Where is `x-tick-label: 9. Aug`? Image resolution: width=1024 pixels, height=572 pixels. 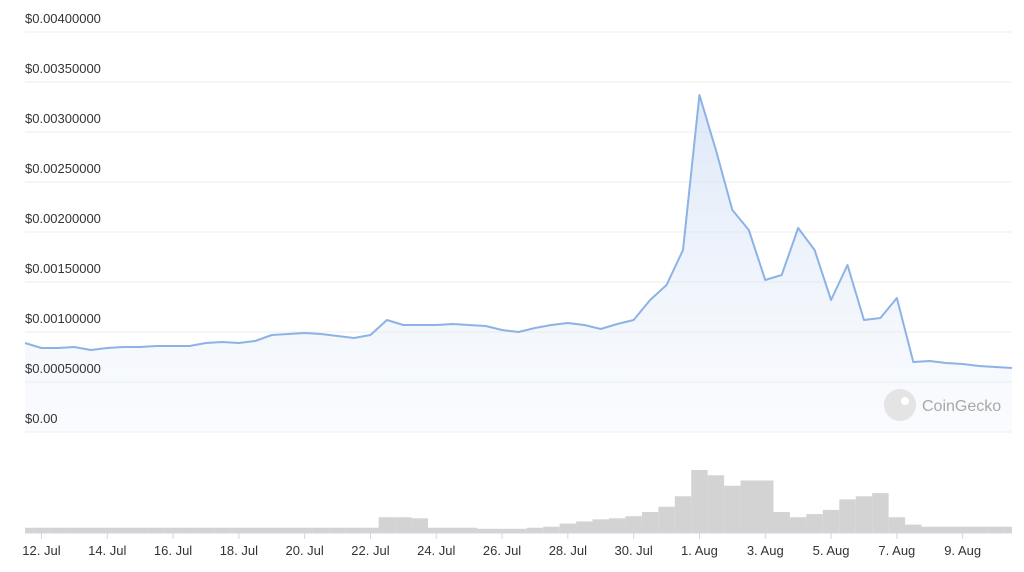 x-tick-label: 9. Aug is located at coordinates (962, 550).